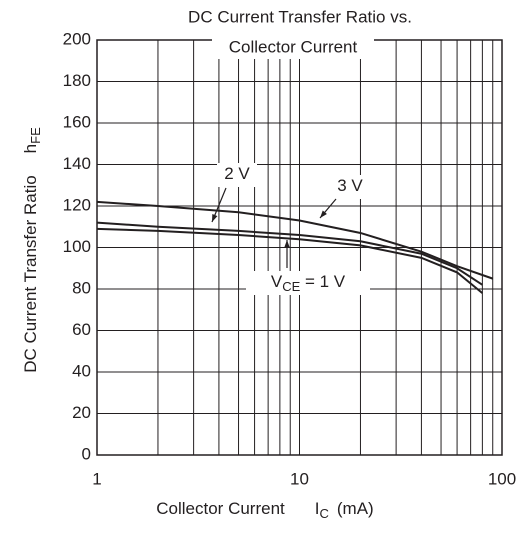 Image resolution: width=530 pixels, height=535 pixels. Describe the element at coordinates (81, 329) in the screenshot. I see `y-tick-label: 60` at that location.